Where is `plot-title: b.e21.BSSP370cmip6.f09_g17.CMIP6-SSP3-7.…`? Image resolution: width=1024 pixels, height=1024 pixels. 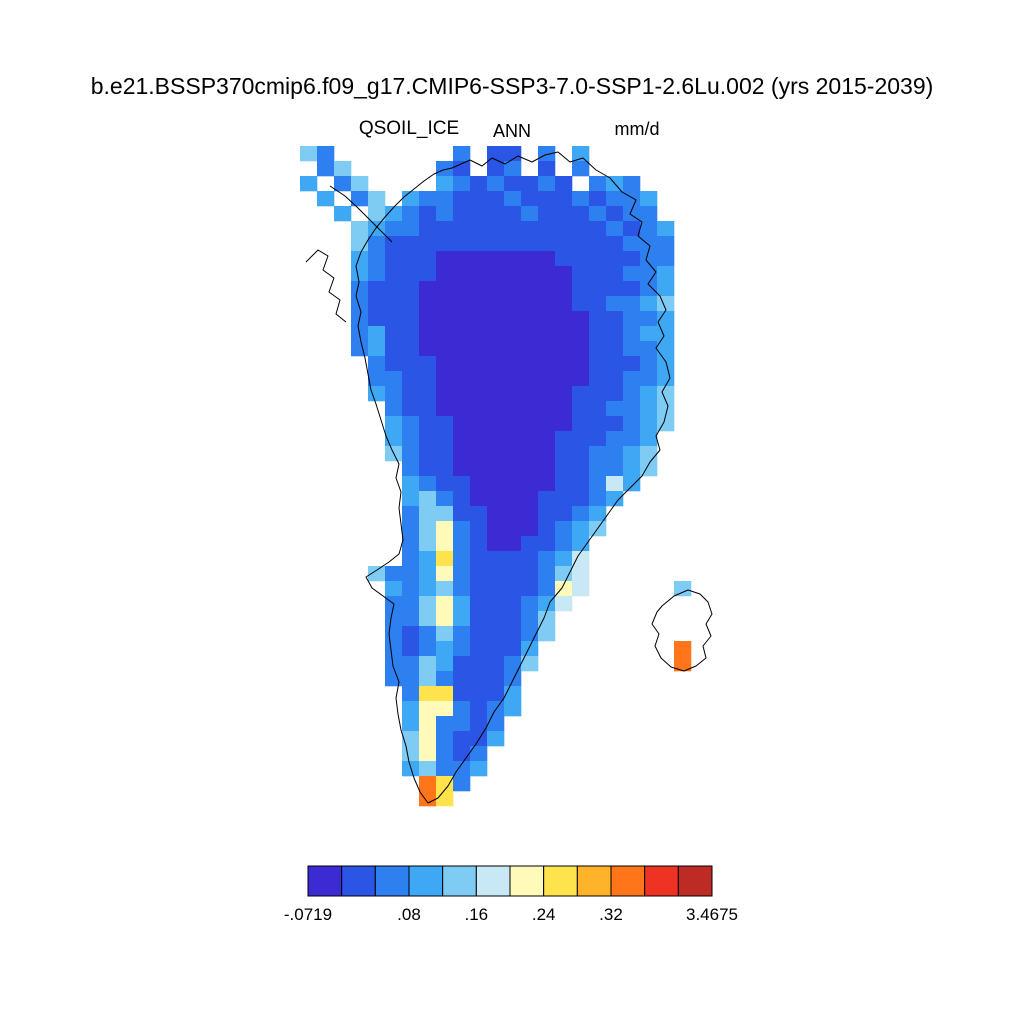
plot-title: b.e21.BSSP370cmip6.f09_g17.CMIP6-SSP3-7.… is located at coordinates (512, 86).